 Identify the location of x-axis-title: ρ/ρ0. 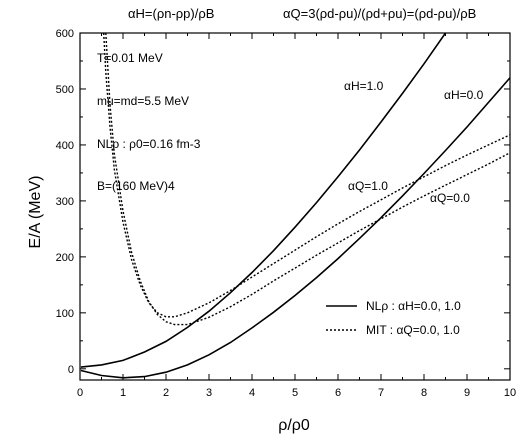
(294, 425).